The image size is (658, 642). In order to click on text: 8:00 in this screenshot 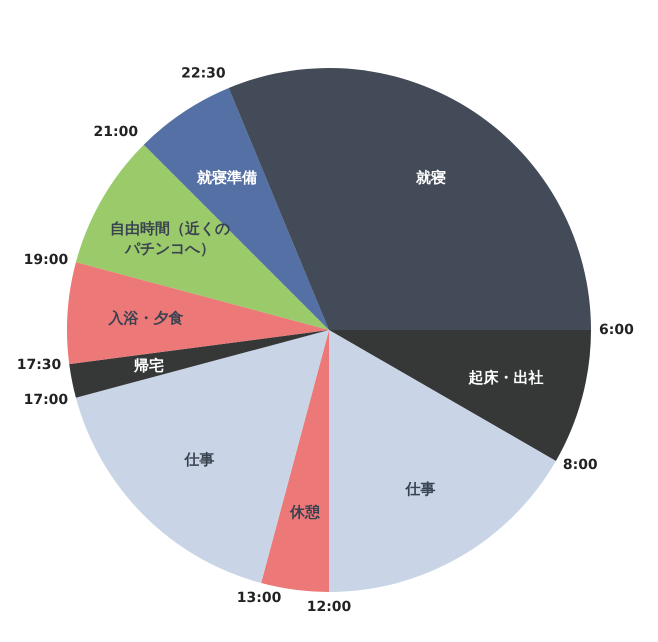, I will do `click(580, 464)`.